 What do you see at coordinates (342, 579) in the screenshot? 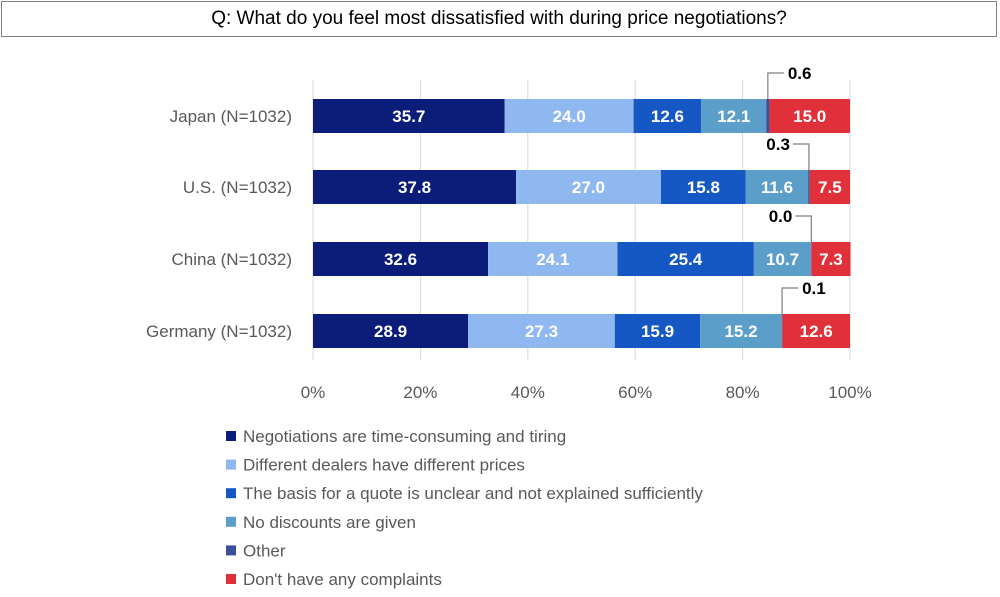
I see `legend-label: Don't have any complaints` at bounding box center [342, 579].